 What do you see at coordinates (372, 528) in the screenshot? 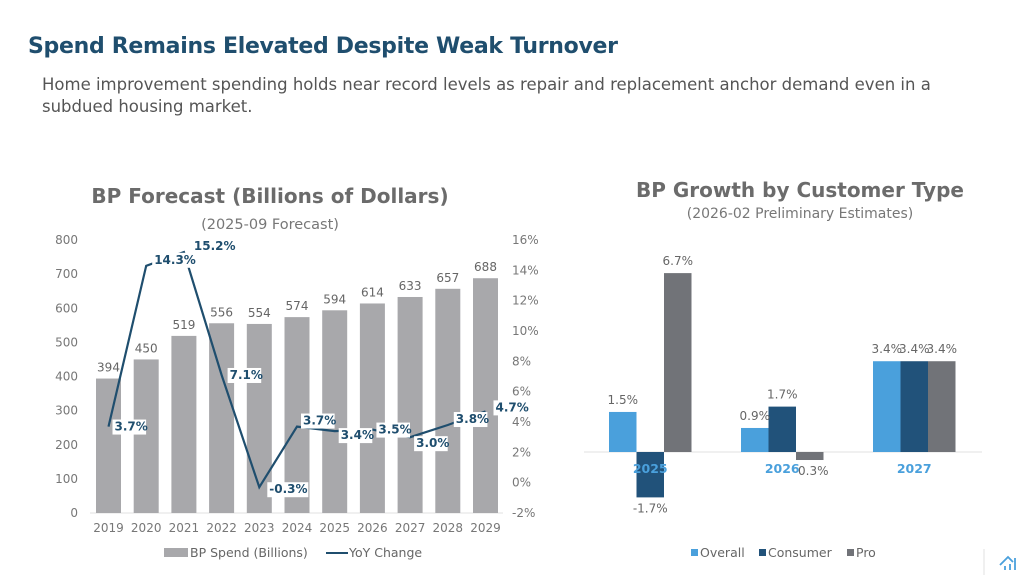
I see `x-axis-tick: 2026` at bounding box center [372, 528].